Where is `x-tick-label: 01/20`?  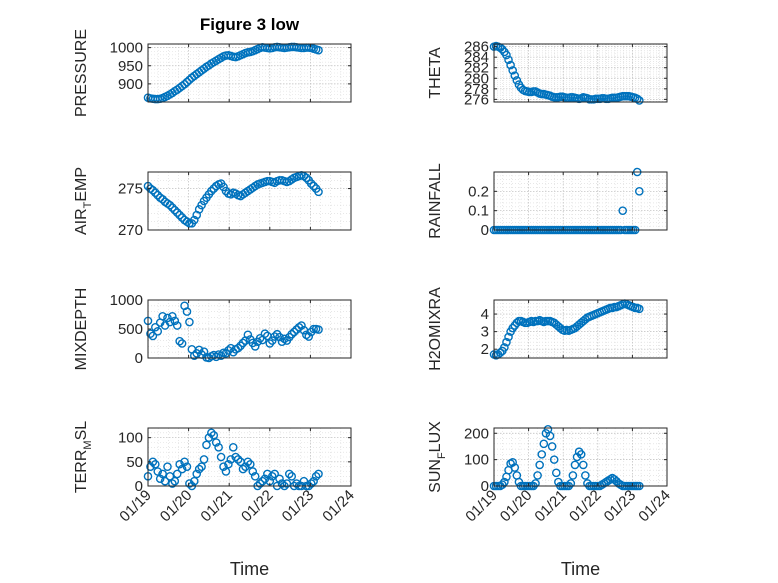
x-tick-label: 01/20 is located at coordinates (176, 506).